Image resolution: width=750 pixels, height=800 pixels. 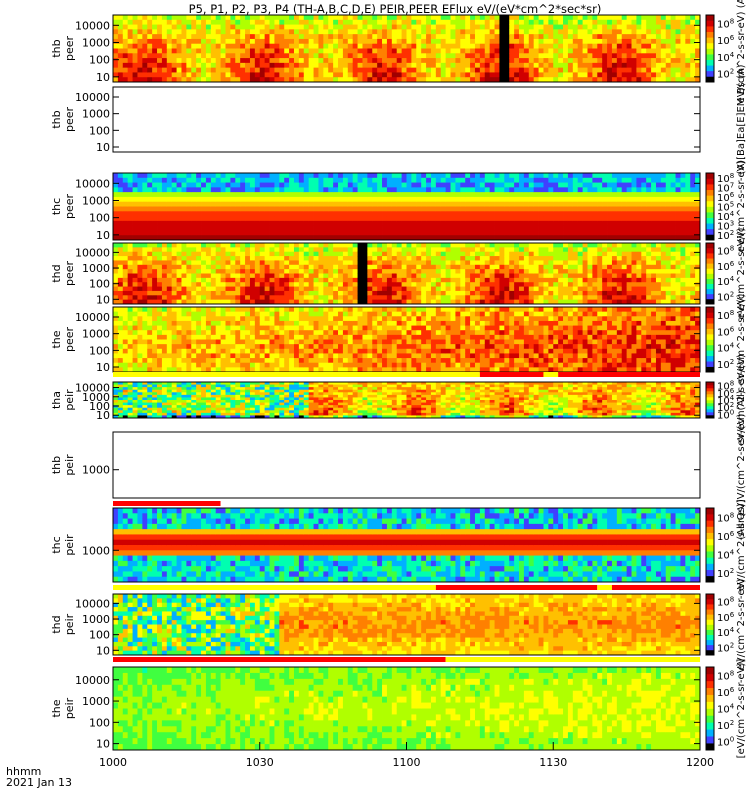 What do you see at coordinates (725, 74) in the screenshot?
I see `colorbar-tick-label: 102` at bounding box center [725, 74].